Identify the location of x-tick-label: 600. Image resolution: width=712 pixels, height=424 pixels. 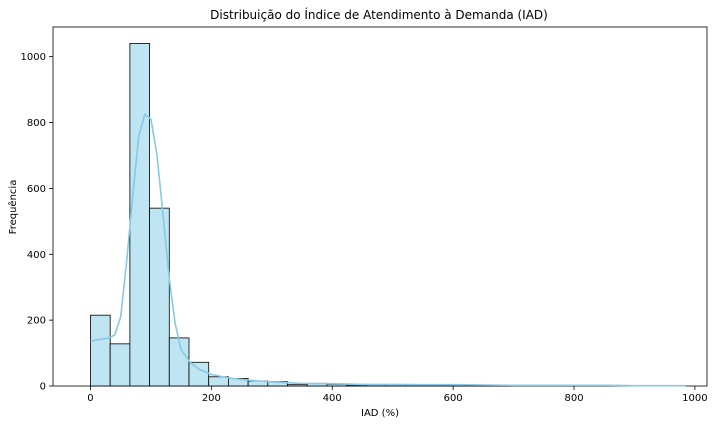
(453, 398).